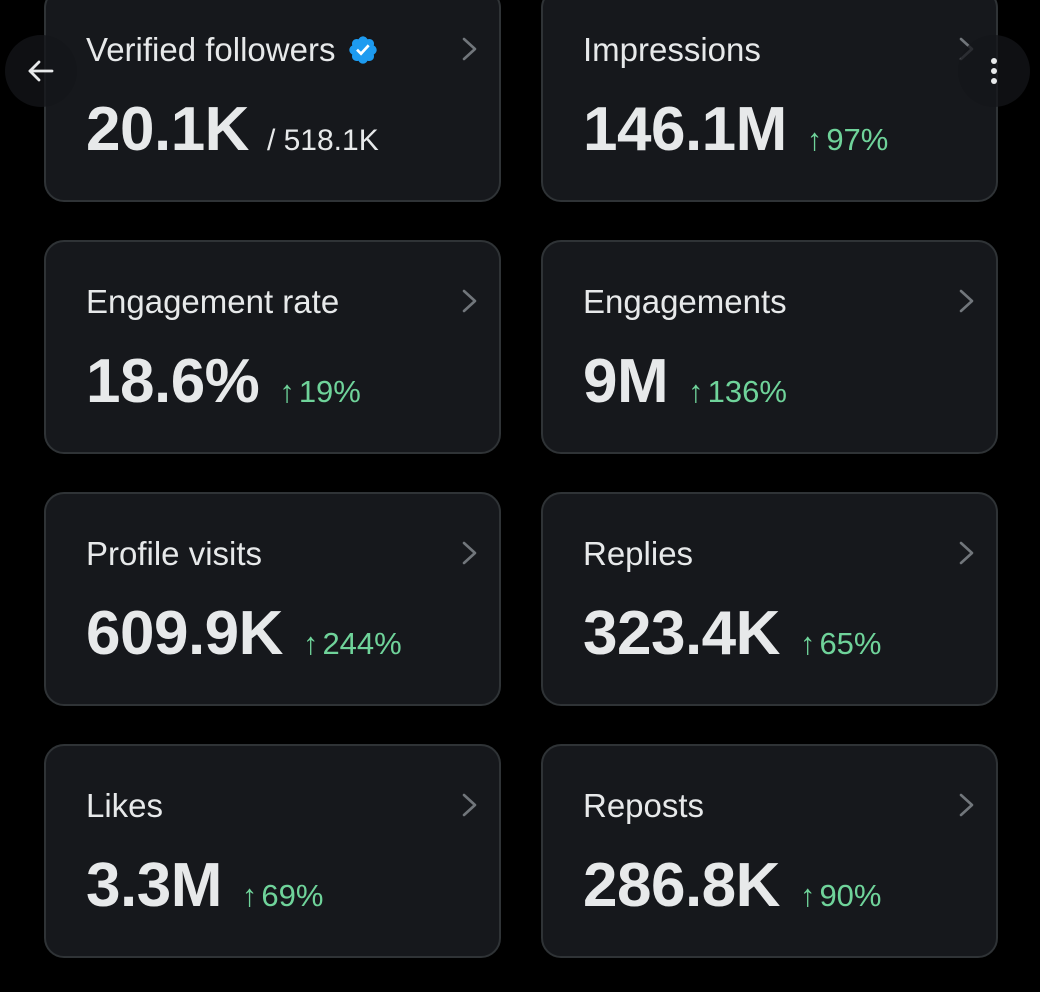  What do you see at coordinates (167, 129) in the screenshot?
I see `metric-value: 20.1K` at bounding box center [167, 129].